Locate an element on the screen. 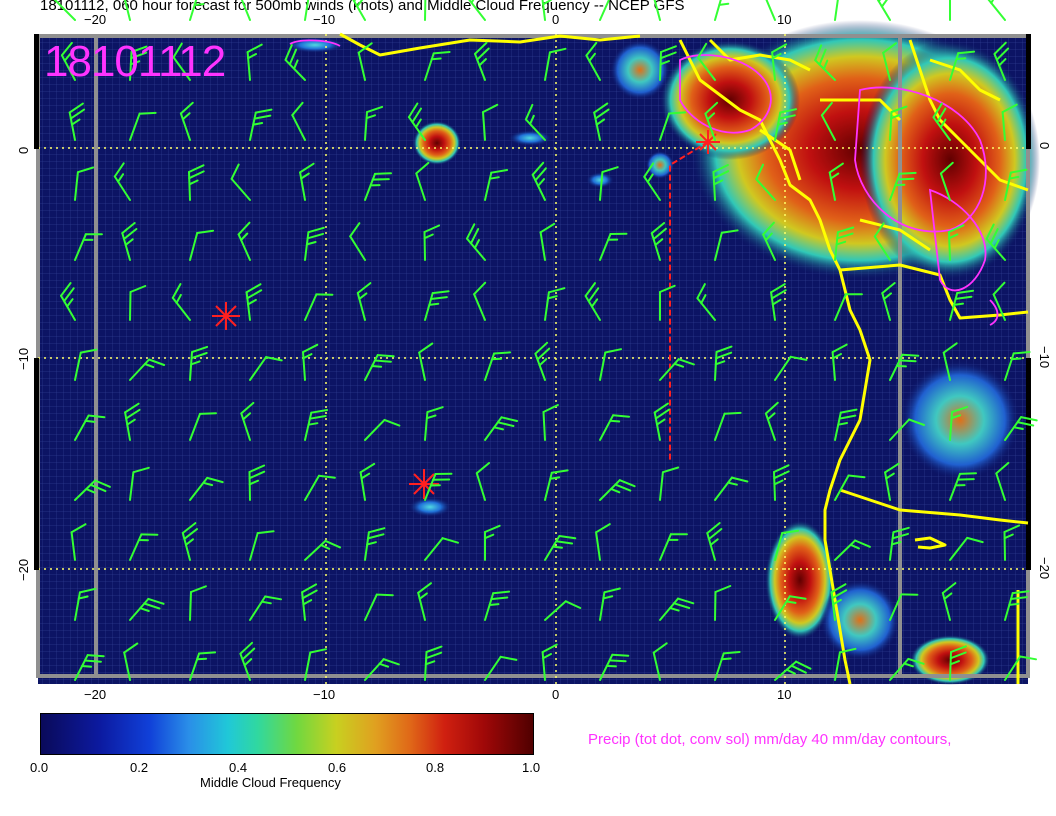 This screenshot has height=816, width=1056. colorbar-label-2: 0.4 is located at coordinates (238, 767).